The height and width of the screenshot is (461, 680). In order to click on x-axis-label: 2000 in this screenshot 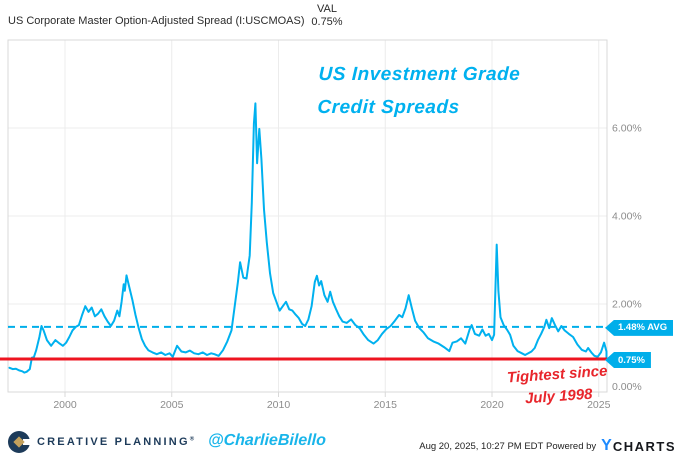, I will do `click(65, 405)`.